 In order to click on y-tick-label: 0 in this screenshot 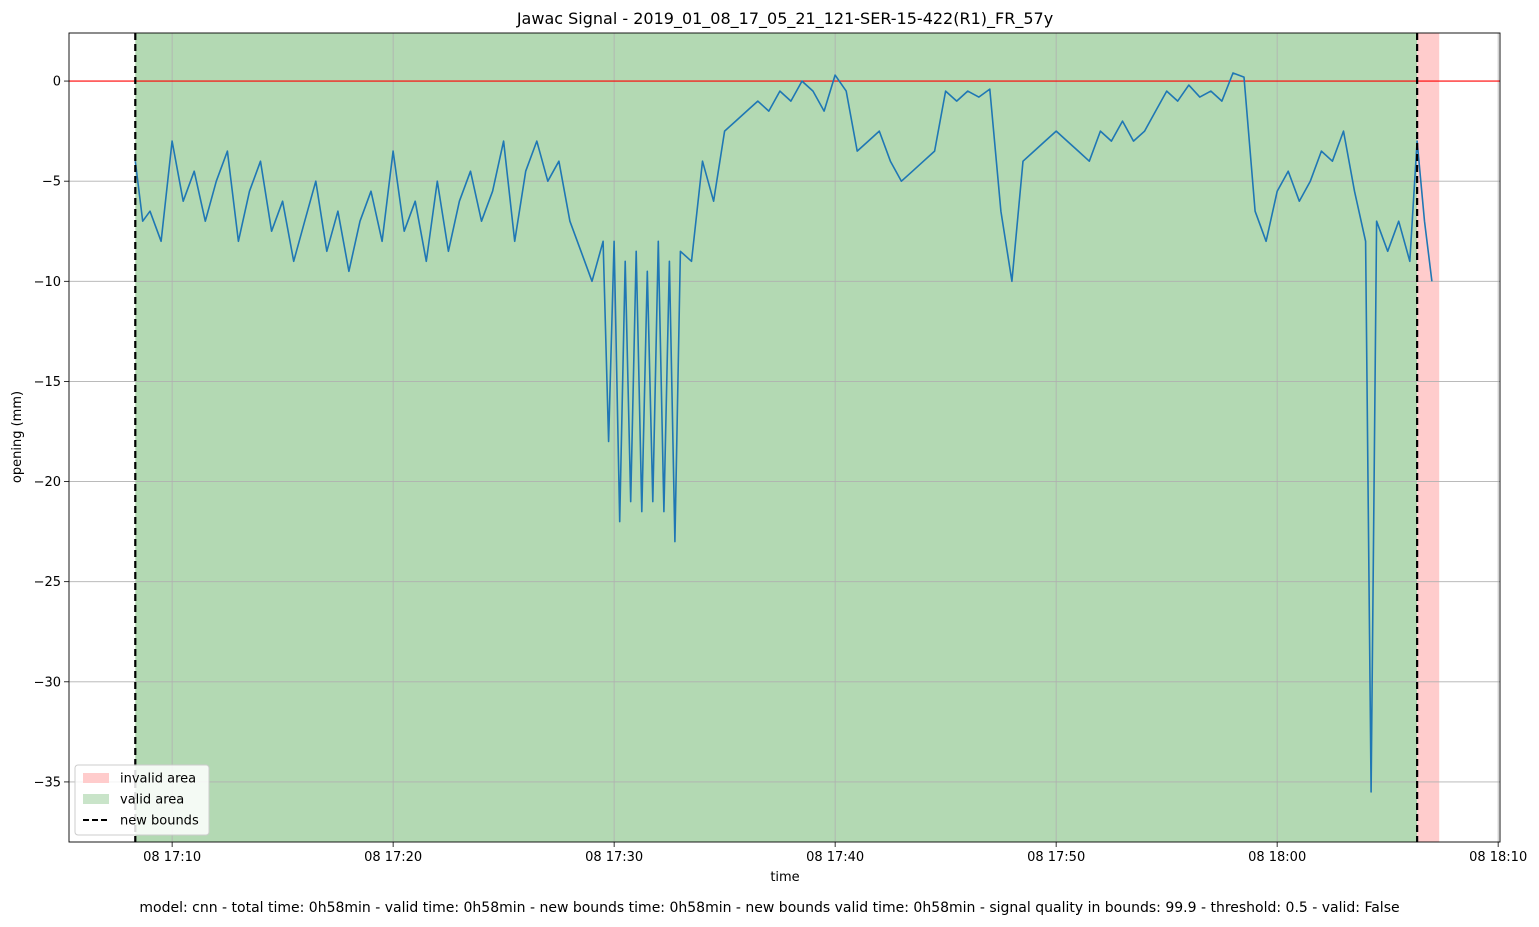, I will do `click(57, 82)`.